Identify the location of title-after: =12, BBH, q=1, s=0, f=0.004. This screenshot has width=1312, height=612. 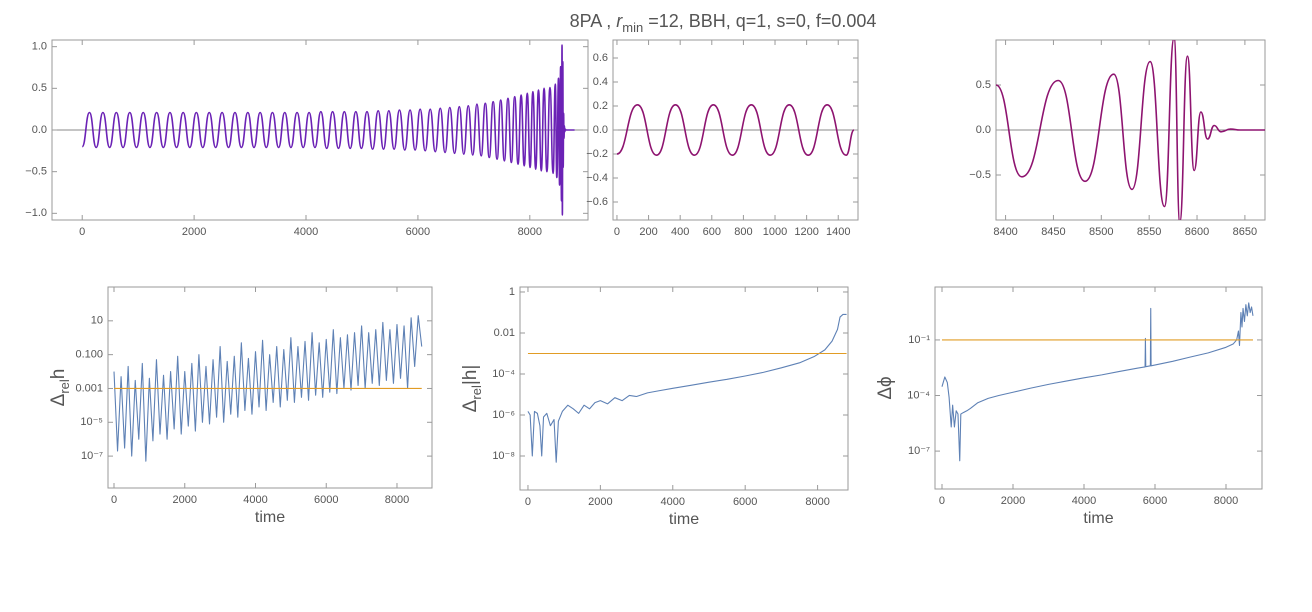
(759, 21).